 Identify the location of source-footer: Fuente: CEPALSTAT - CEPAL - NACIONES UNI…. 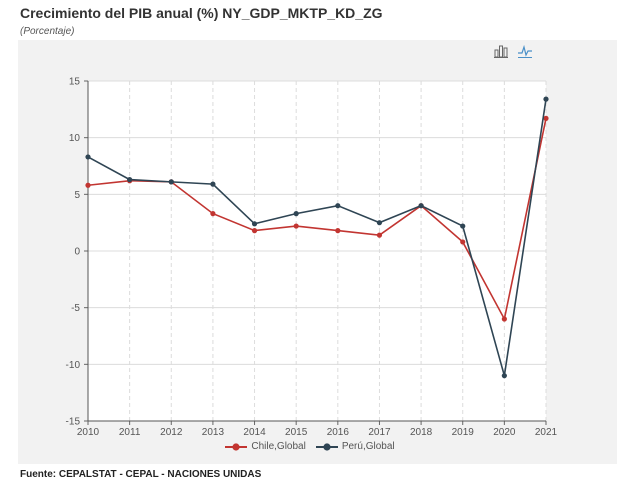
(141, 474).